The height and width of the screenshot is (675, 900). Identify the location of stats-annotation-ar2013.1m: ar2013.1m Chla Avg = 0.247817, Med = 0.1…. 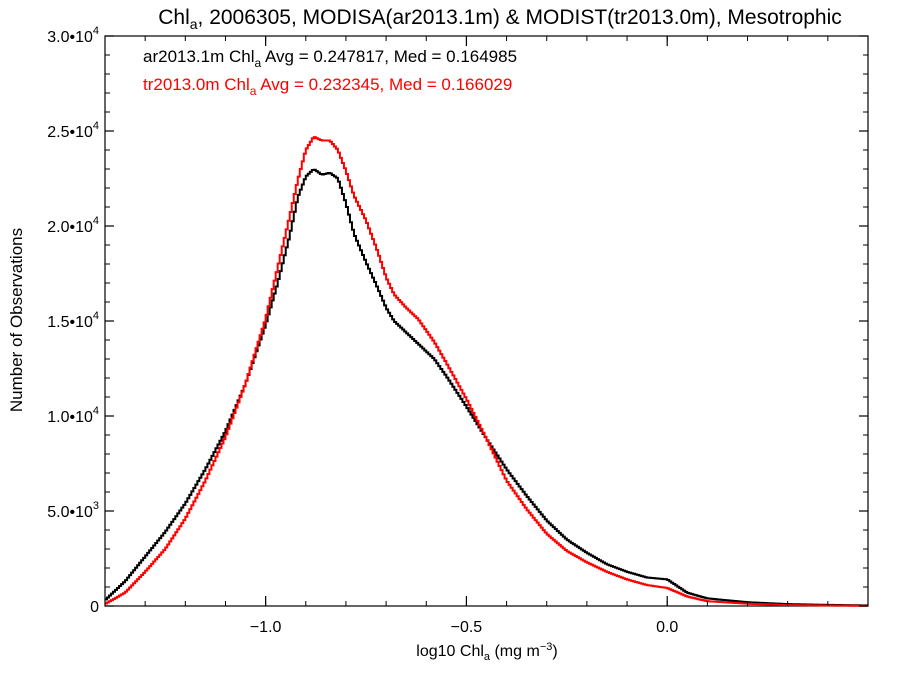
(330, 58).